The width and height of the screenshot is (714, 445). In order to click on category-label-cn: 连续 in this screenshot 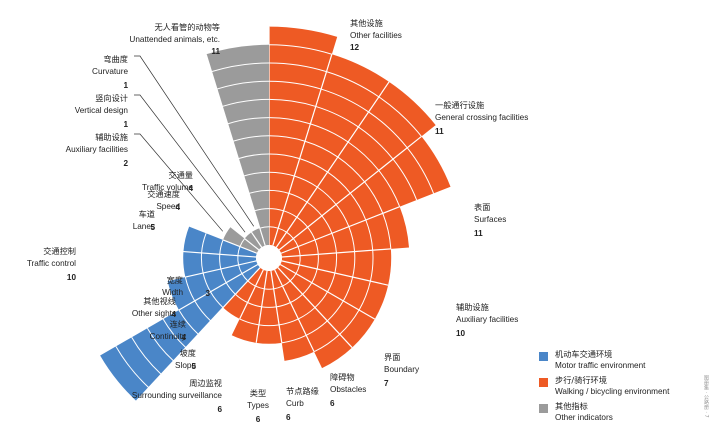, I will do `click(178, 324)`.